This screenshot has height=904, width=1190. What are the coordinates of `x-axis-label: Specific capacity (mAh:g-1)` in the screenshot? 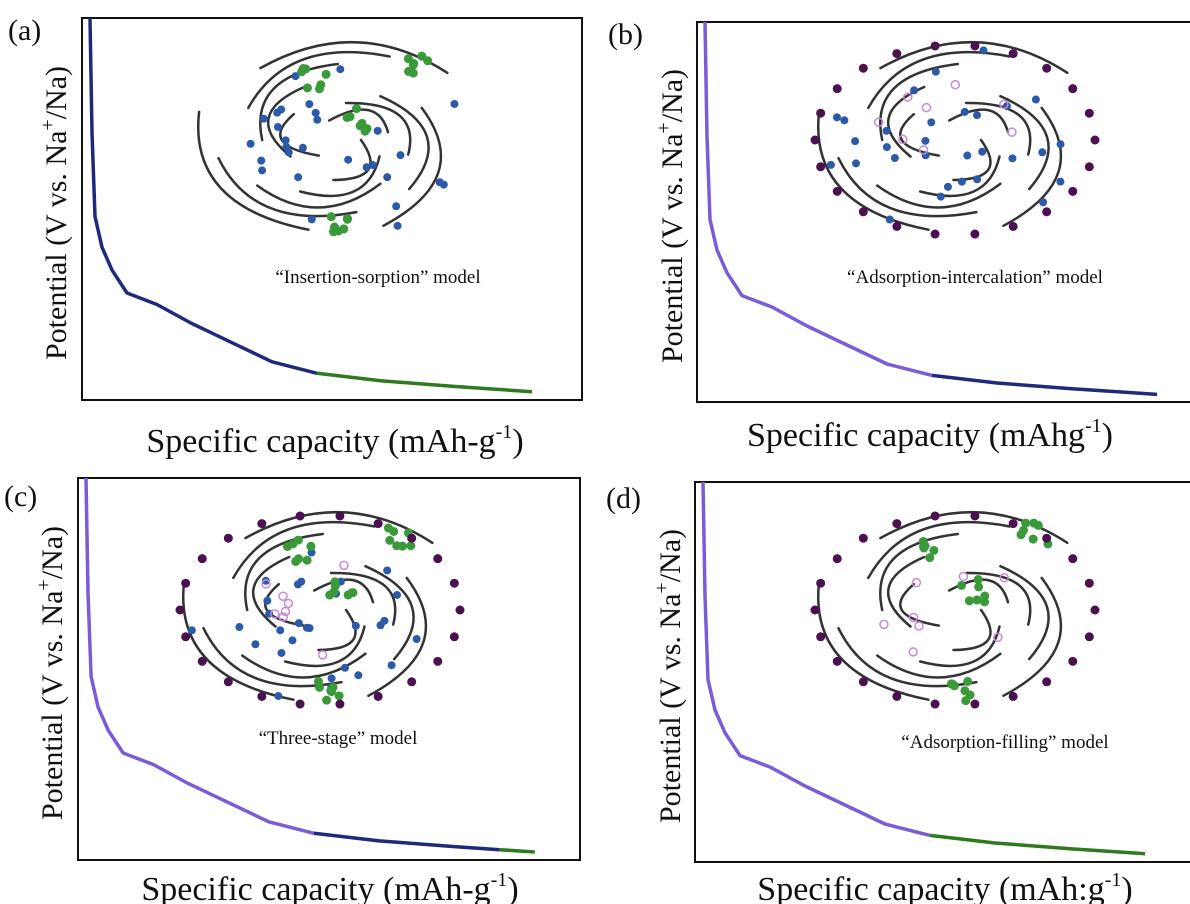 It's located at (944, 886).